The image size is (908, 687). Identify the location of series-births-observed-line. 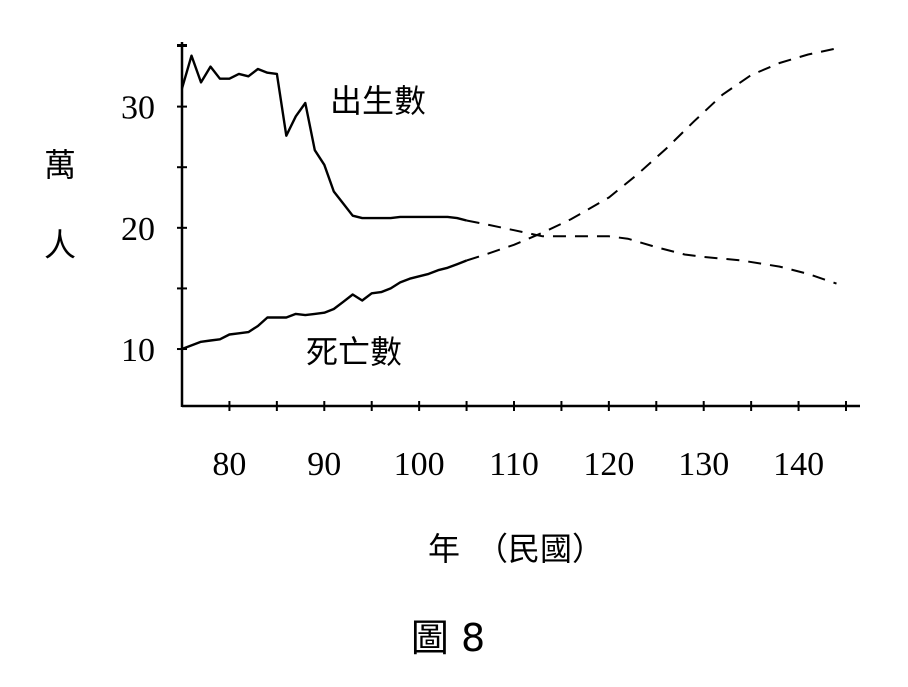
(323, 138).